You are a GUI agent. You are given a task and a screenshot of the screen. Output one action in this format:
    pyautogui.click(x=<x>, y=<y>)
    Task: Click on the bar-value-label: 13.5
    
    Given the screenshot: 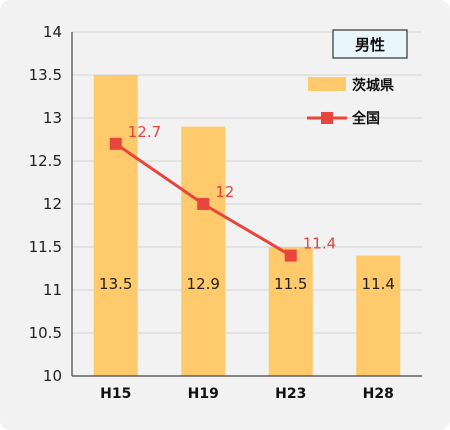 What is the action you would take?
    pyautogui.click(x=115, y=284)
    